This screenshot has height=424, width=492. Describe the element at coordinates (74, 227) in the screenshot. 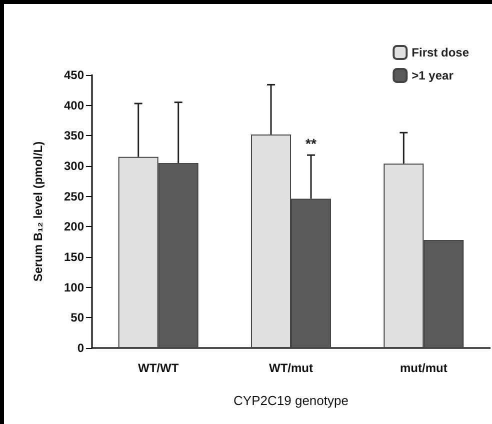

I see `y-tick-label: 200` at that location.